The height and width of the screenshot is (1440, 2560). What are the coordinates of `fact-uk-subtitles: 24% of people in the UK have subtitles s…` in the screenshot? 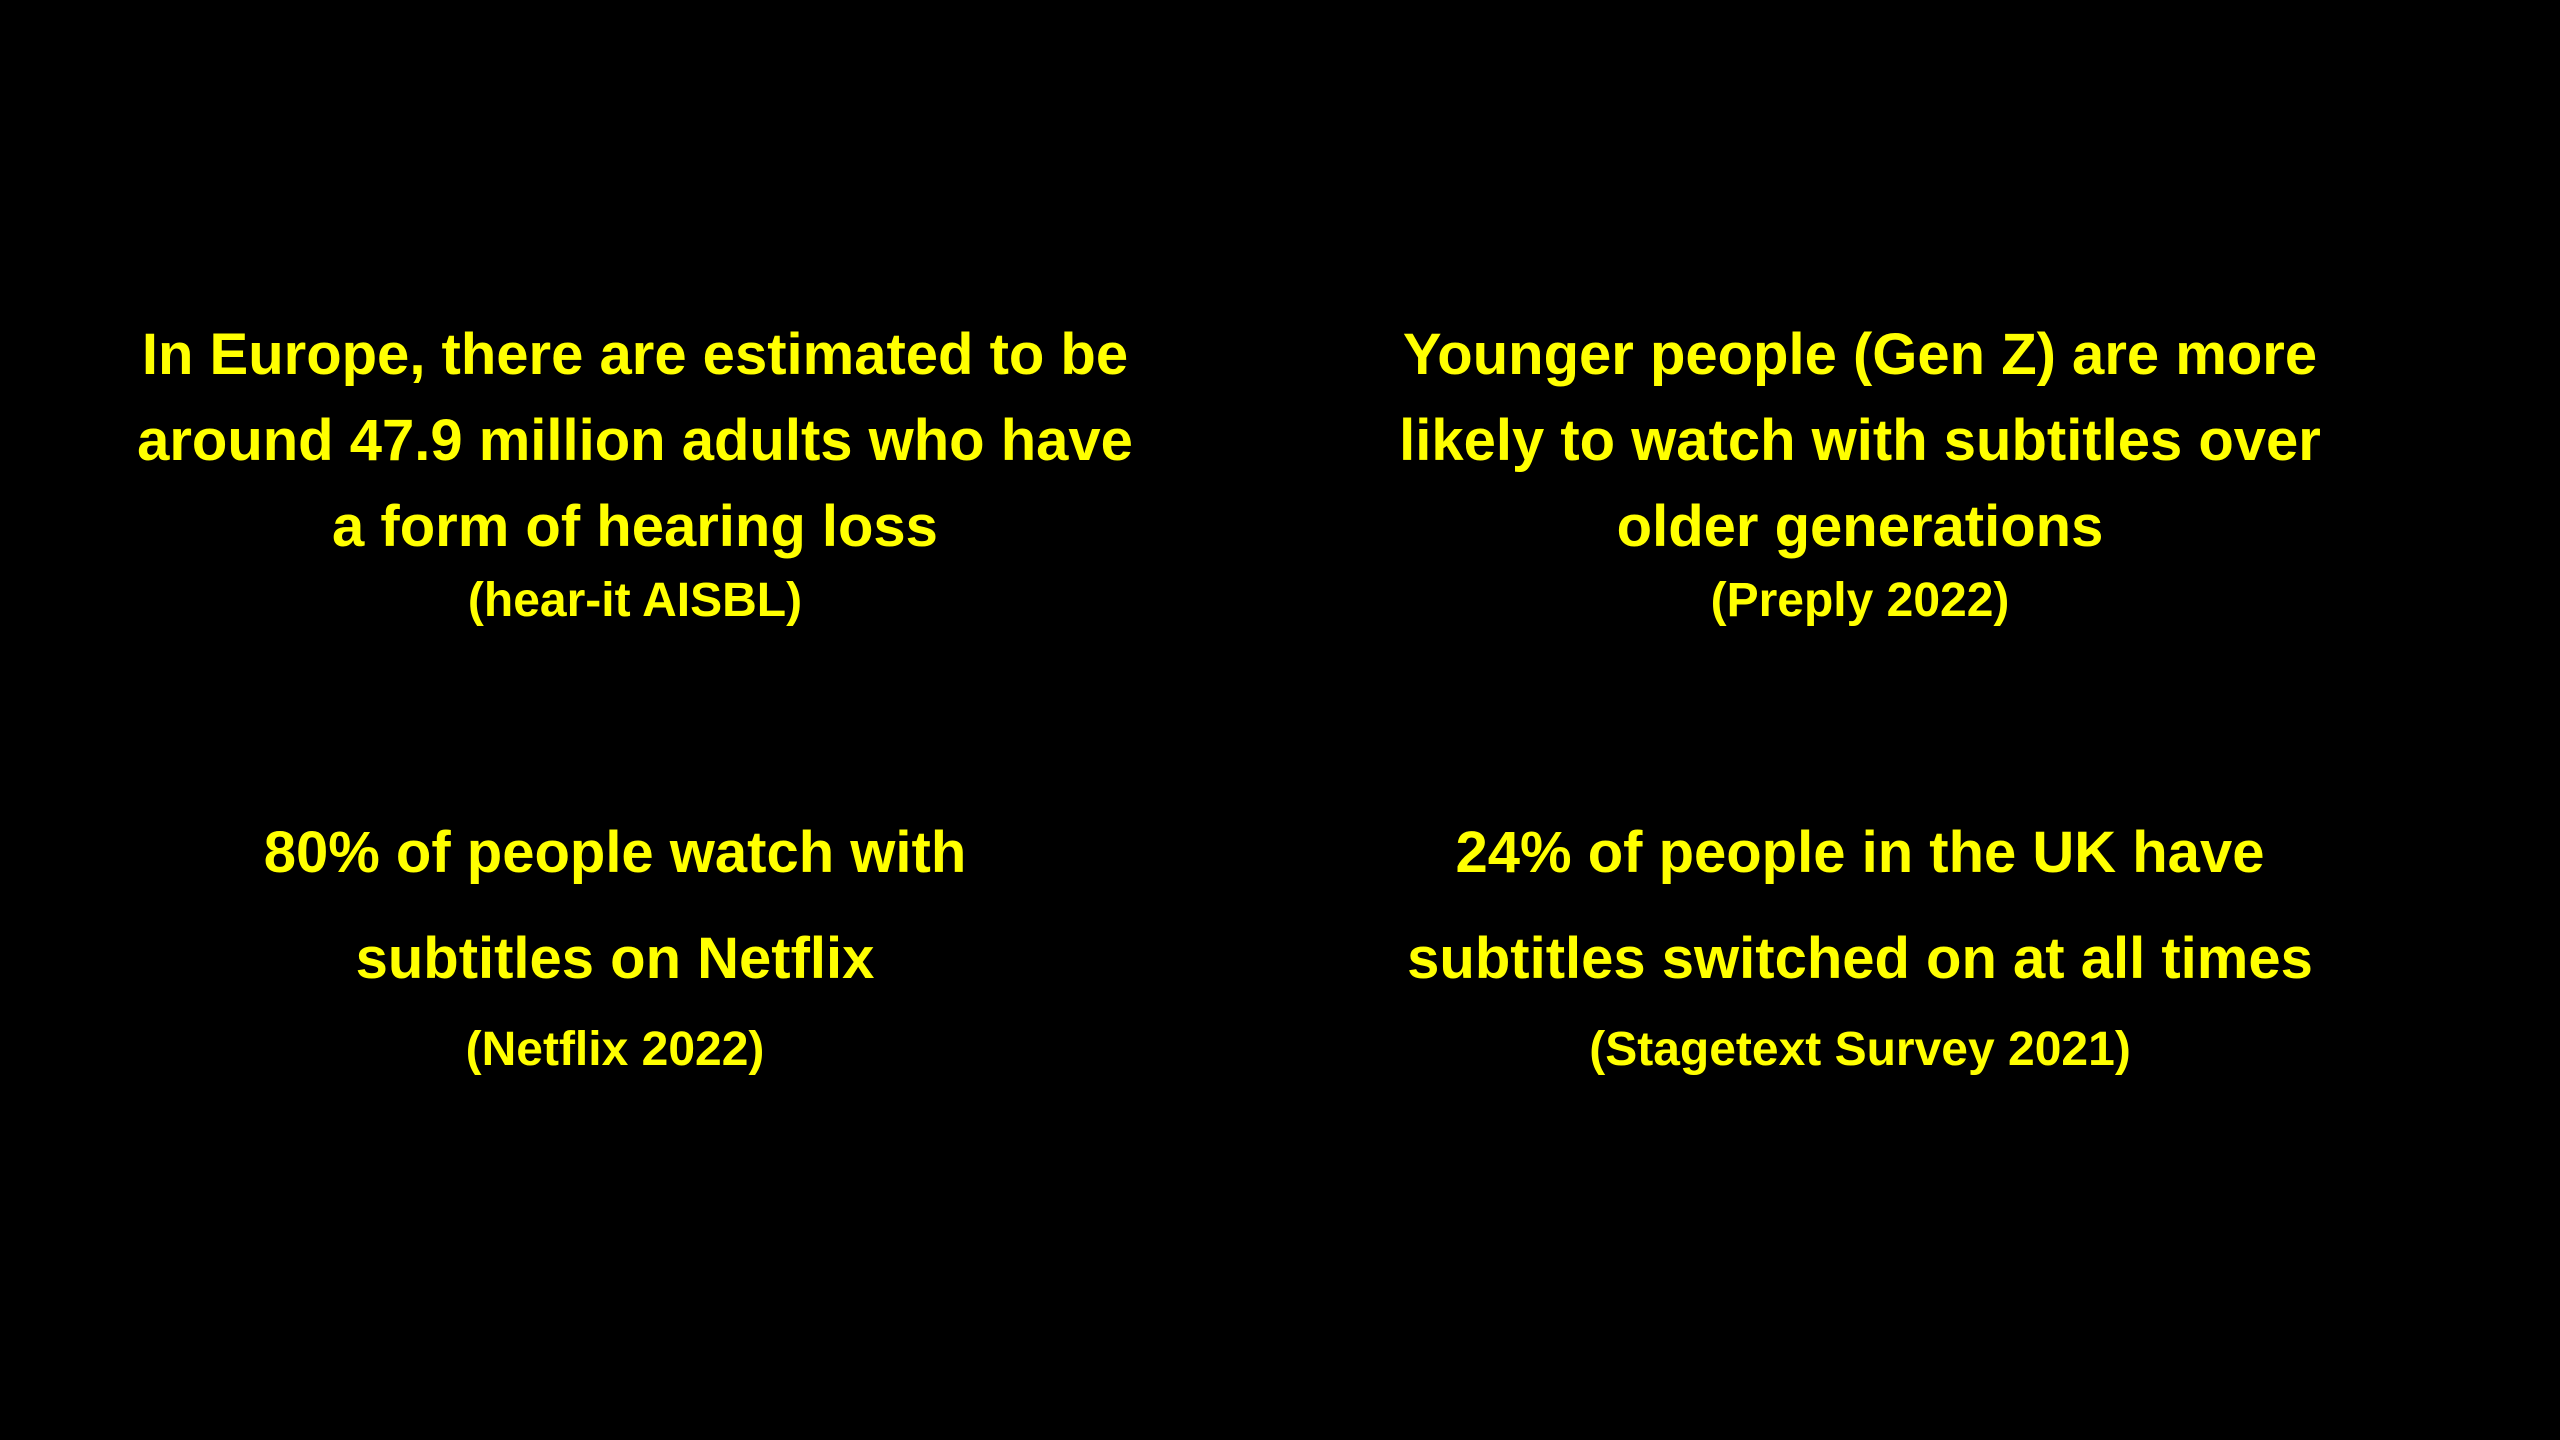 It's located at (1860, 944).